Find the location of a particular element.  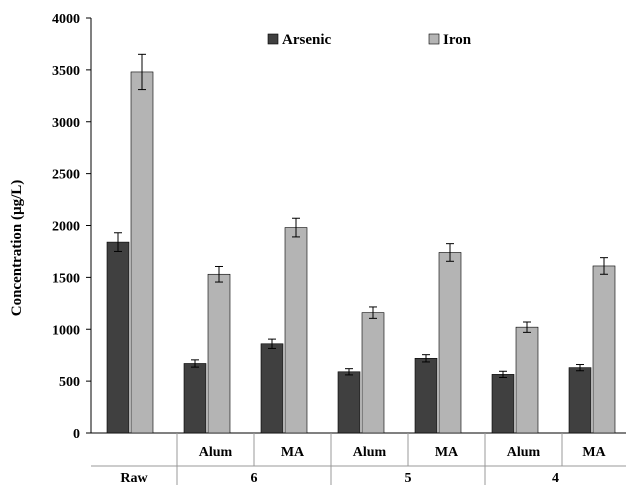

legend-swatch-arsenic is located at coordinates (273, 39).